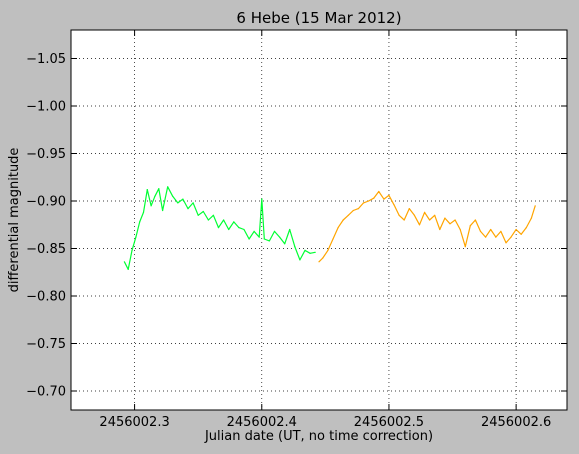 The height and width of the screenshot is (454, 579). What do you see at coordinates (46, 297) in the screenshot?
I see `y-tick-label: −0.80` at bounding box center [46, 297].